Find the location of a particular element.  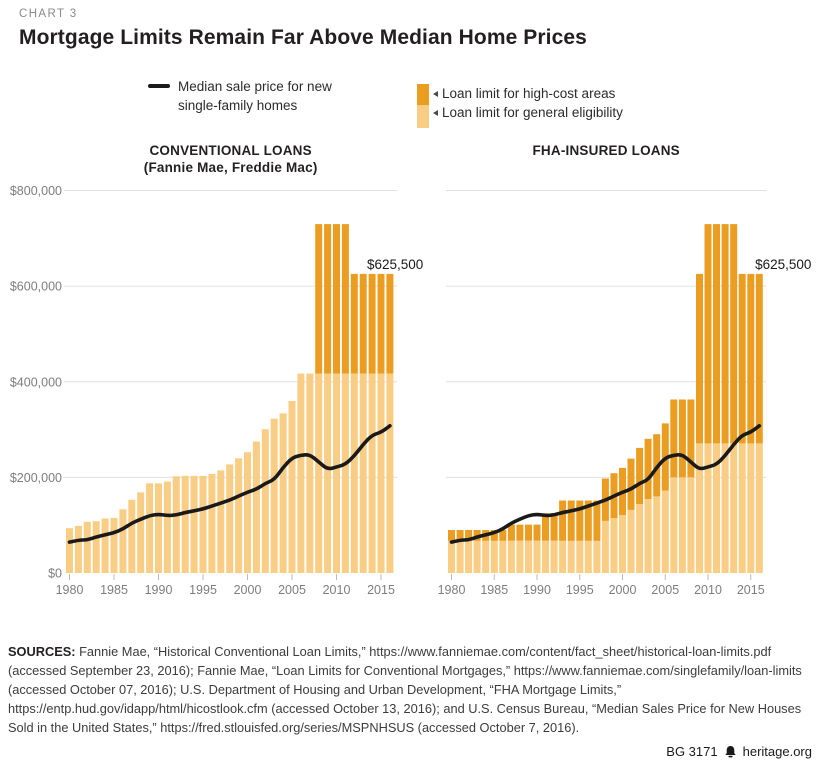

x-axis-label: 1985 is located at coordinates (494, 590).